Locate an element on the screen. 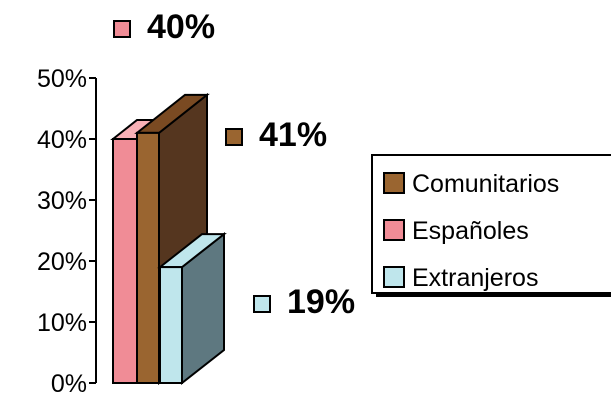 The height and width of the screenshot is (398, 611). legend-item-comunitarios: Comunitarios is located at coordinates (471, 184).